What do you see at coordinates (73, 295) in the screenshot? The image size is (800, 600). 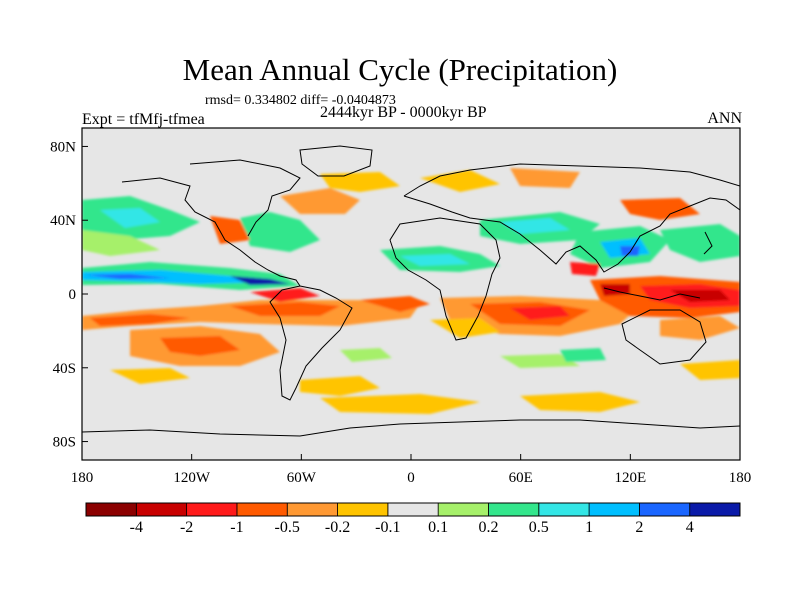 I see `lat-tick-label: 0` at bounding box center [73, 295].